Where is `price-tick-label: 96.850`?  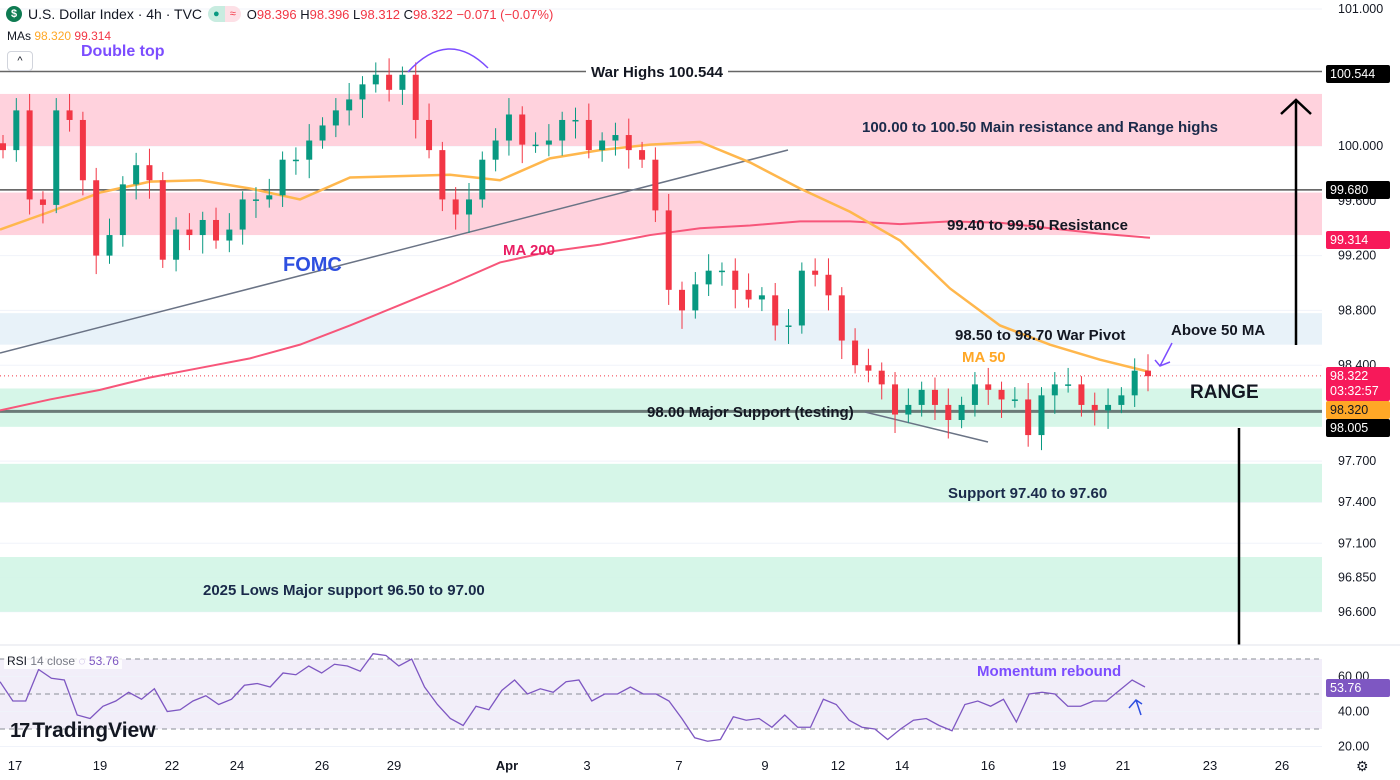
price-tick-label: 96.850 is located at coordinates (1357, 578).